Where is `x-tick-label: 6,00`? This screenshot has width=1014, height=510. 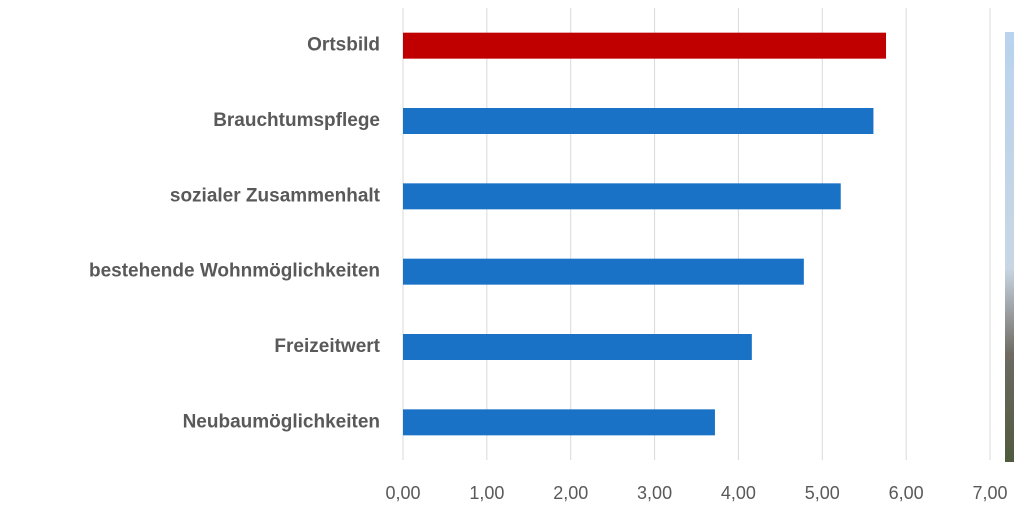
x-tick-label: 6,00 is located at coordinates (906, 493).